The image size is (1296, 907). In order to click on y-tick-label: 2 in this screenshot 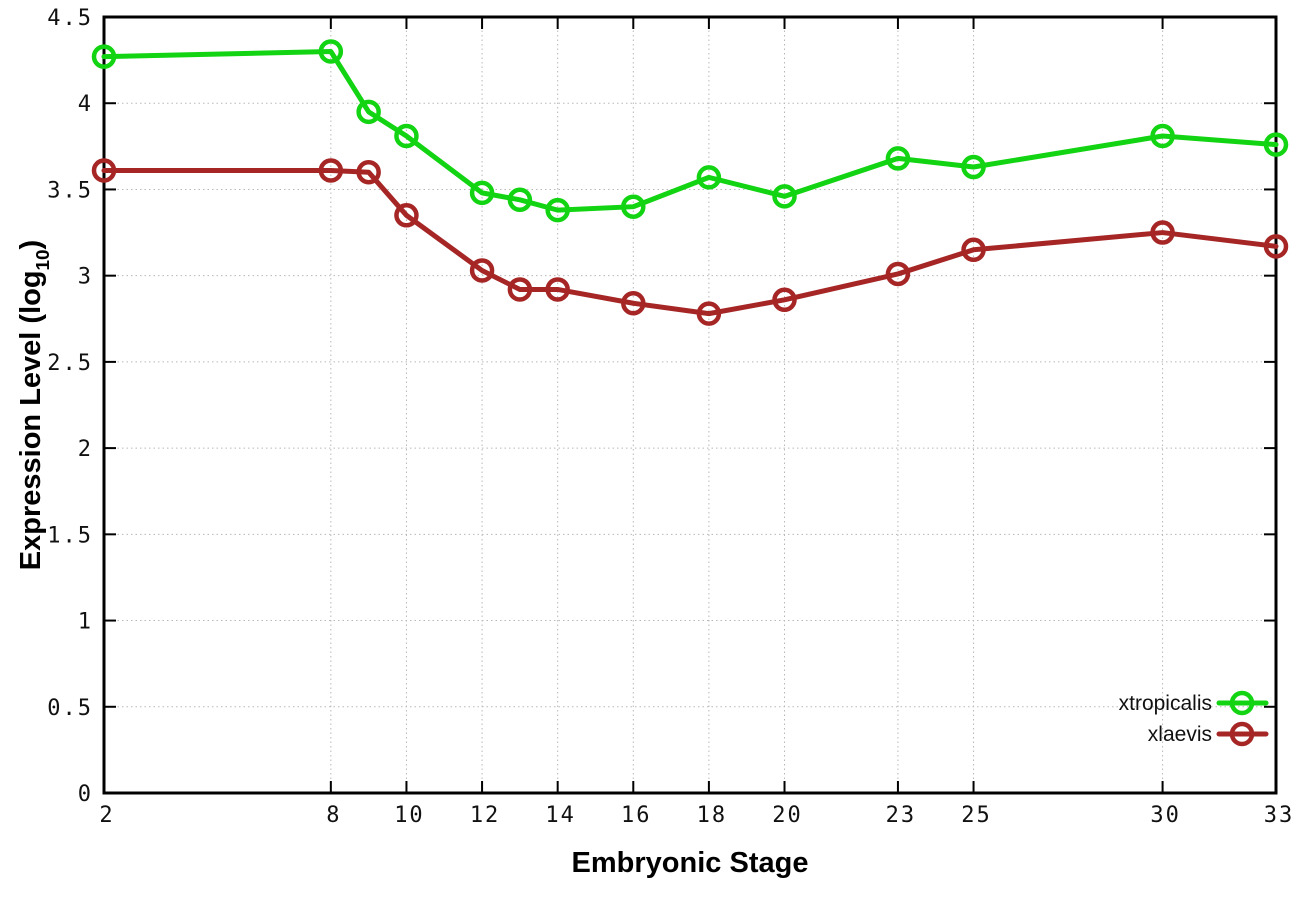, I will do `click(85, 449)`.